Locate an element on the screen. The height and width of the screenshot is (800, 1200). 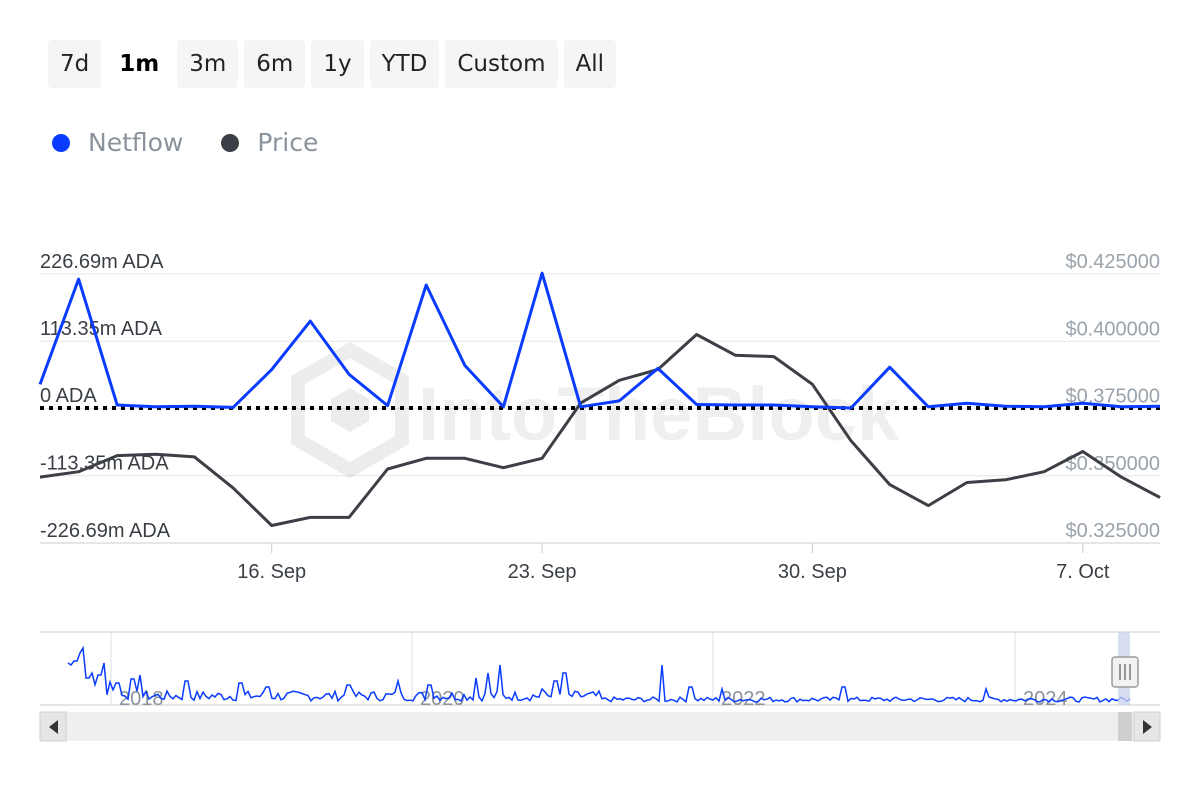
navigator-scrollbar is located at coordinates (600, 726).